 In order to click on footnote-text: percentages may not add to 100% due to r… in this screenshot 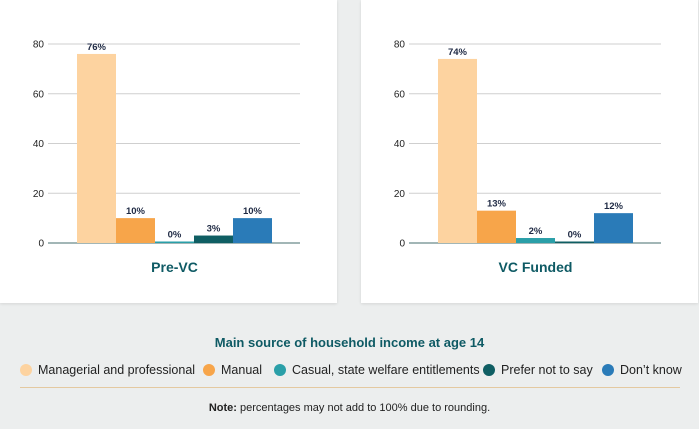, I will do `click(363, 408)`.